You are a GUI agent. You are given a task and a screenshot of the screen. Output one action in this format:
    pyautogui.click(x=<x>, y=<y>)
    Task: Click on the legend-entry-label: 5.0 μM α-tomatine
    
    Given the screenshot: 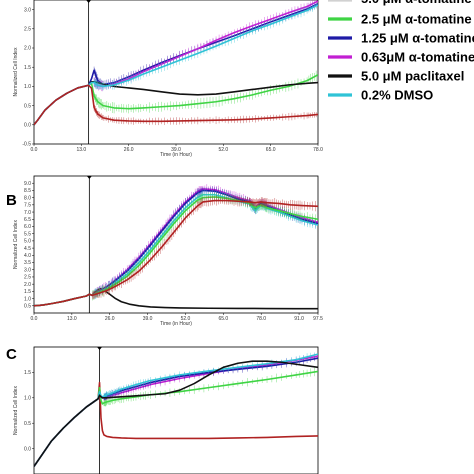 What is the action you would take?
    pyautogui.click(x=416, y=3)
    